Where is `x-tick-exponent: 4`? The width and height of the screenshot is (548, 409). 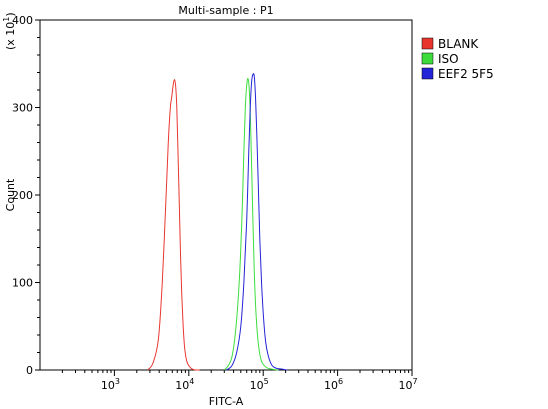
x-tick-exponent: 4 is located at coordinates (191, 381).